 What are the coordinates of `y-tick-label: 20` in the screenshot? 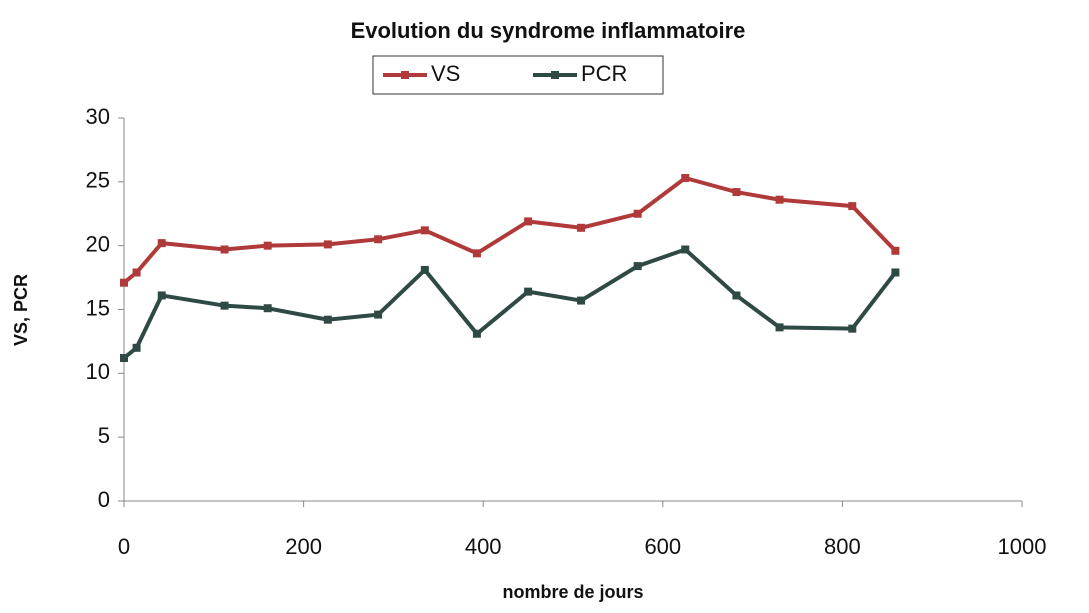 It's located at (98, 243).